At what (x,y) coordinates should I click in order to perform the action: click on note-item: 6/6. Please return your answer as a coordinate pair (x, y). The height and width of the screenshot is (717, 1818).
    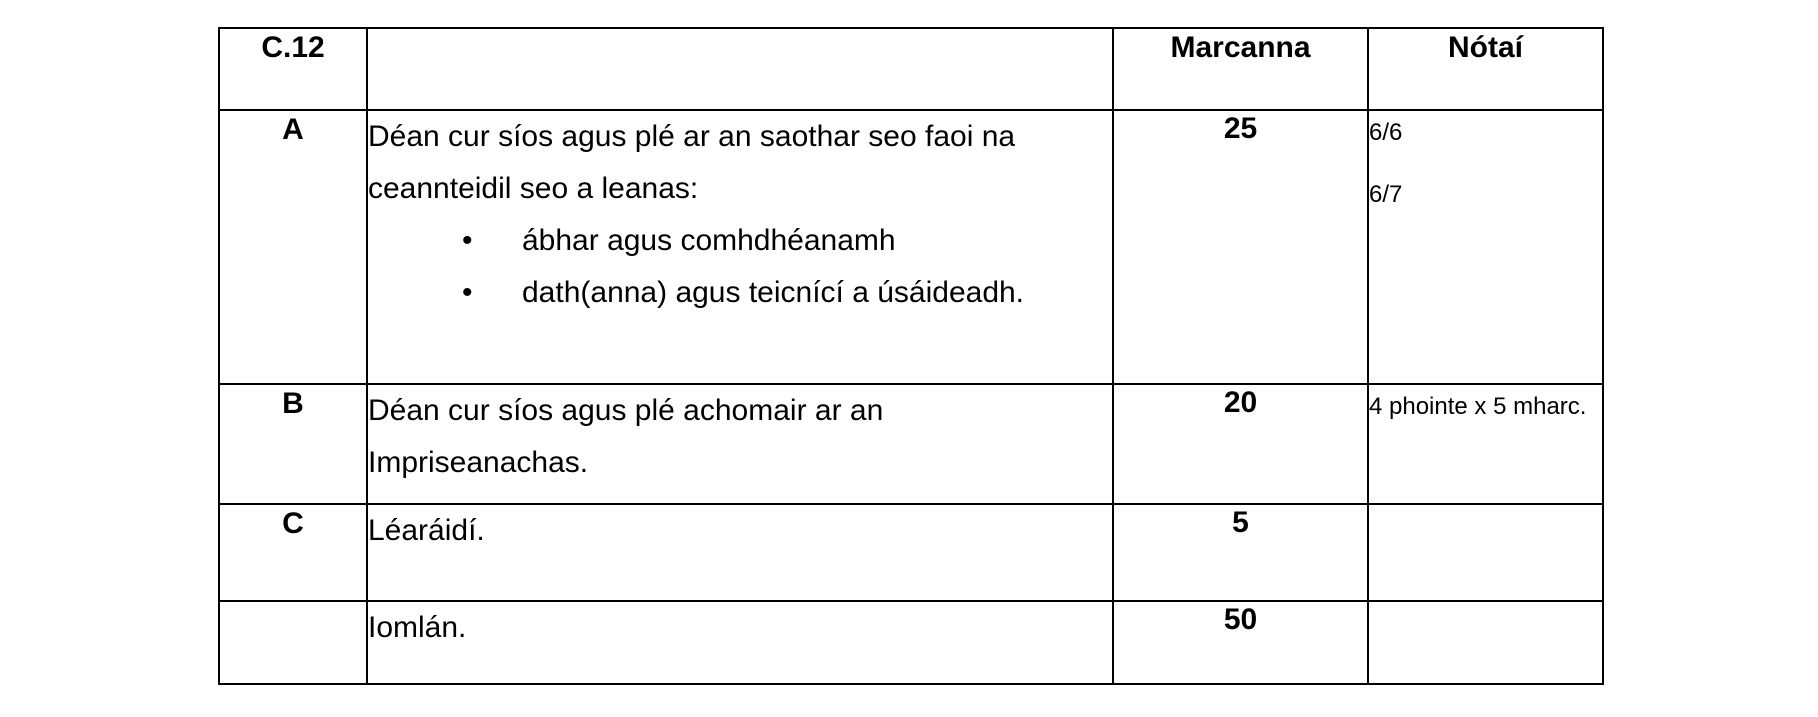
    Looking at the image, I should click on (1386, 132).